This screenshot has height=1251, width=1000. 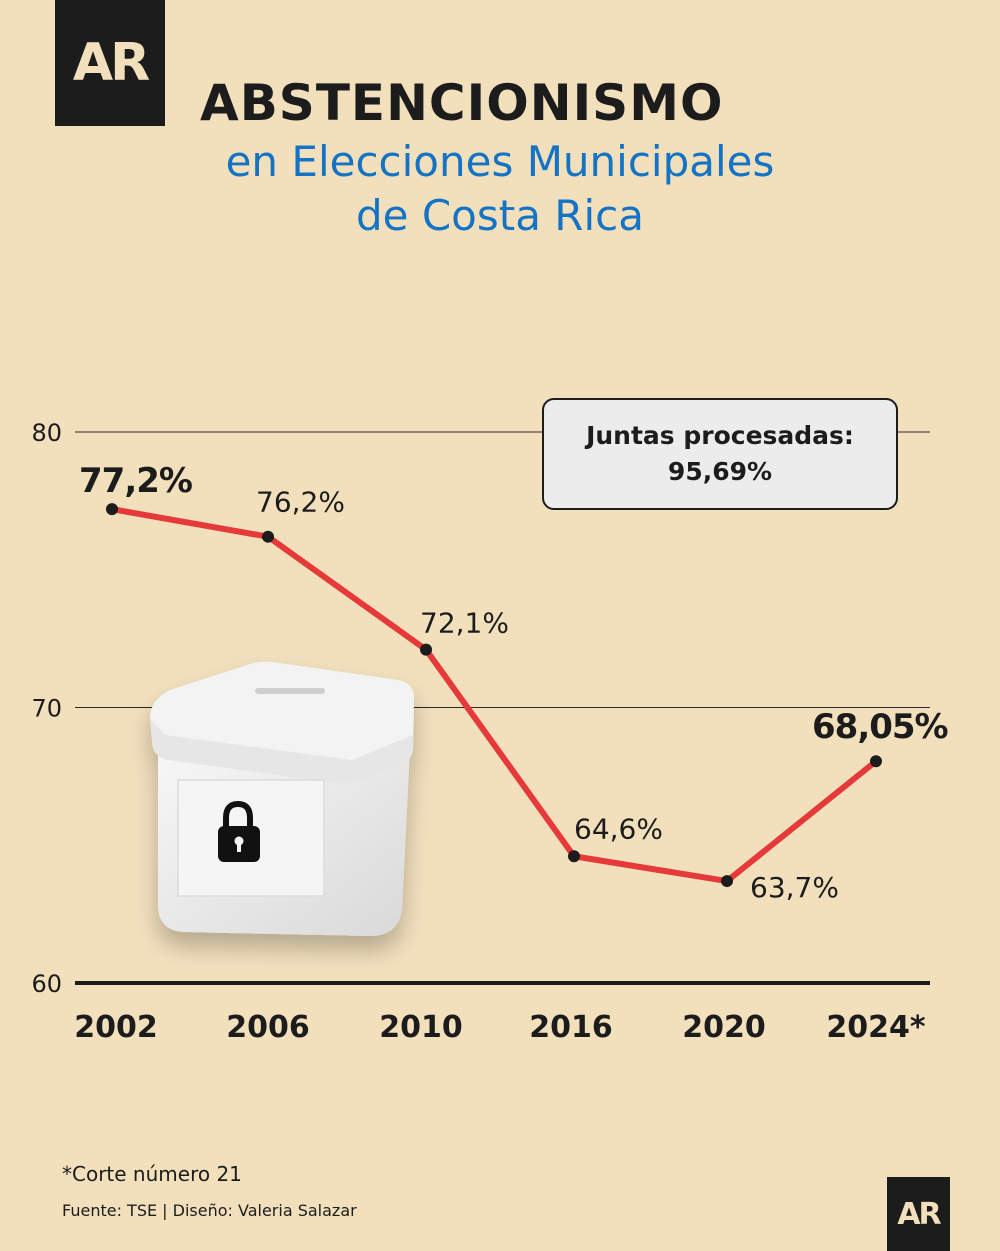 I want to click on data-label: 63,7%, so click(x=794, y=887).